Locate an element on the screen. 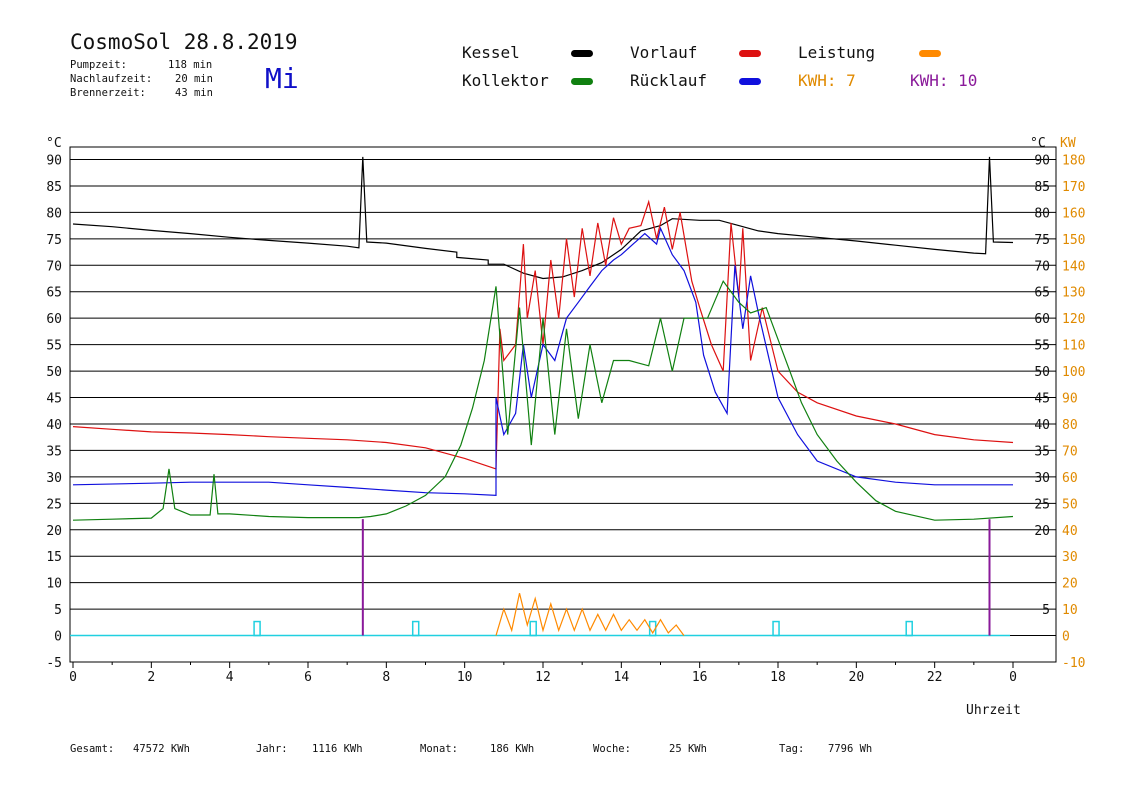  x-tick-label: 4 is located at coordinates (230, 677).